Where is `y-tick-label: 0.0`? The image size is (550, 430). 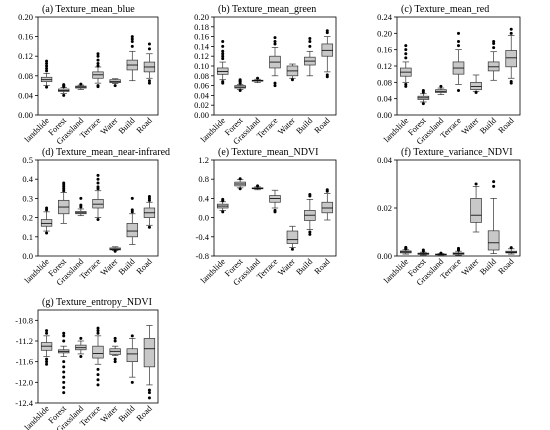
y-tick-label: 0.0 is located at coordinates (27, 256).